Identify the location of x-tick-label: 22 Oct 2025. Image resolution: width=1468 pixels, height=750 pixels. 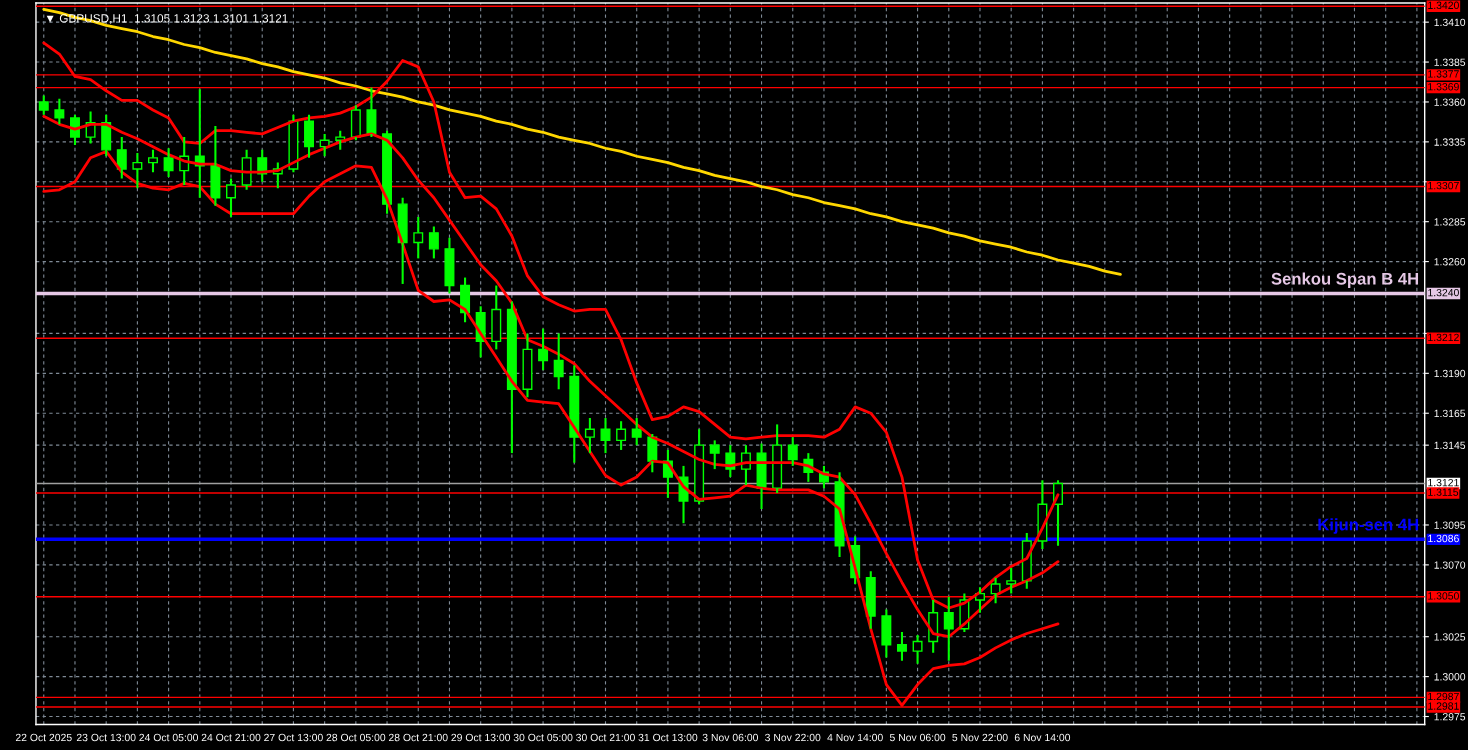
(43, 737).